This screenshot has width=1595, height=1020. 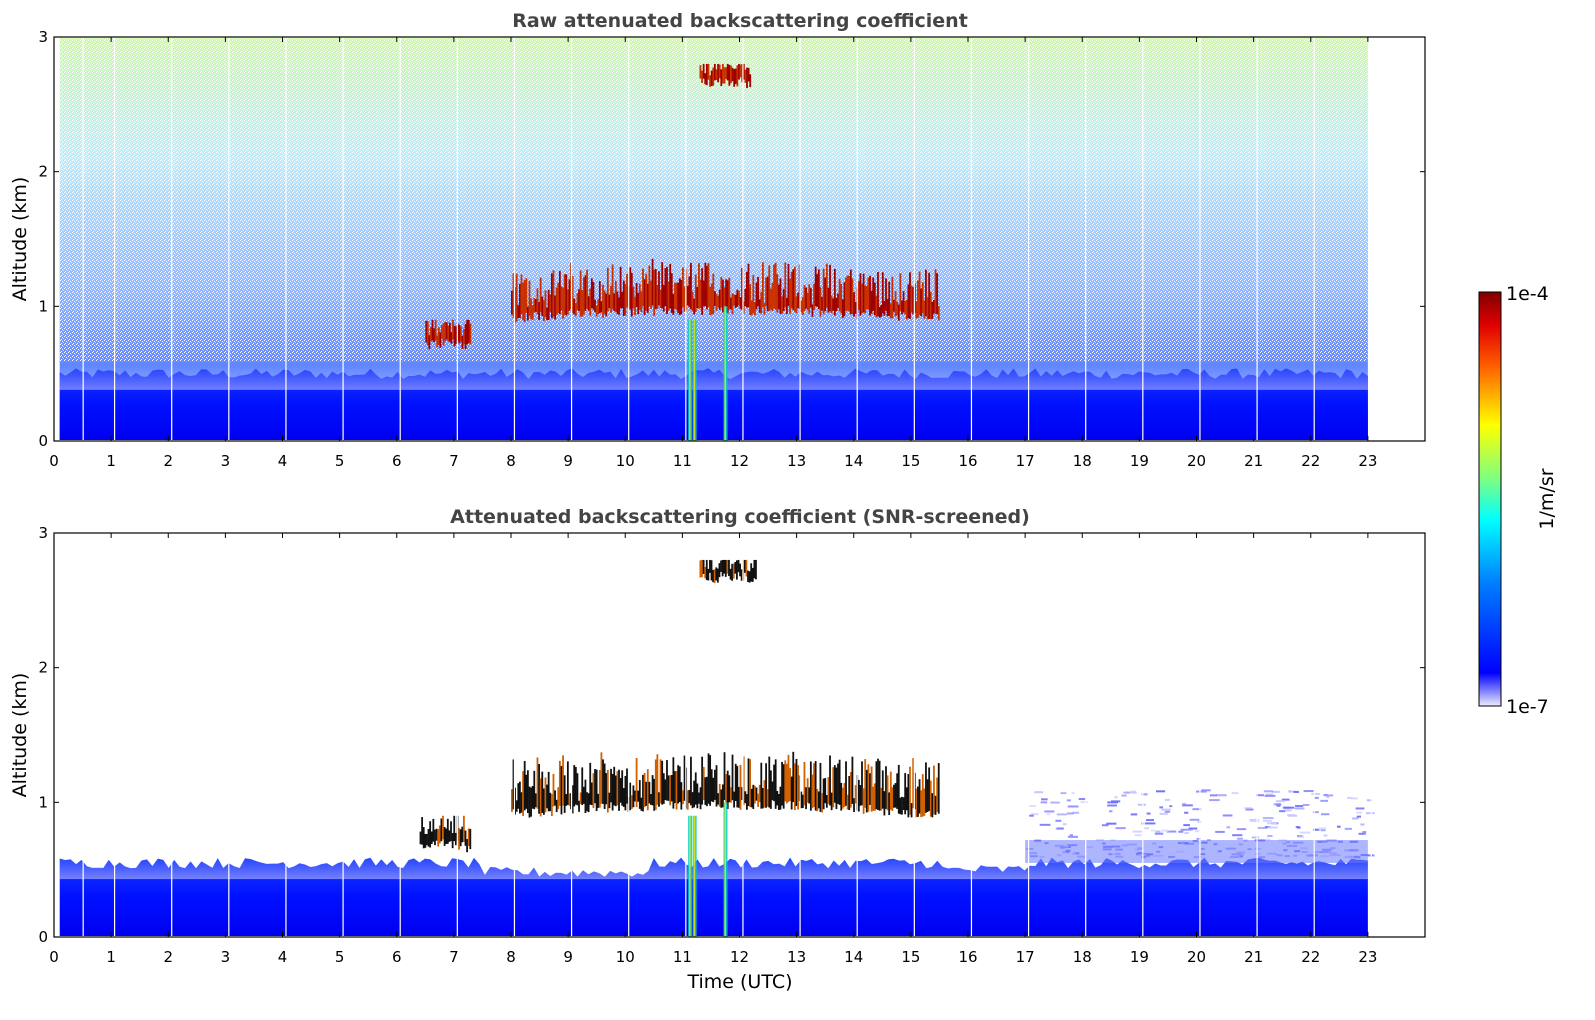 What do you see at coordinates (1547, 498) in the screenshot?
I see `colorbar-unit-label: 1/m/sr` at bounding box center [1547, 498].